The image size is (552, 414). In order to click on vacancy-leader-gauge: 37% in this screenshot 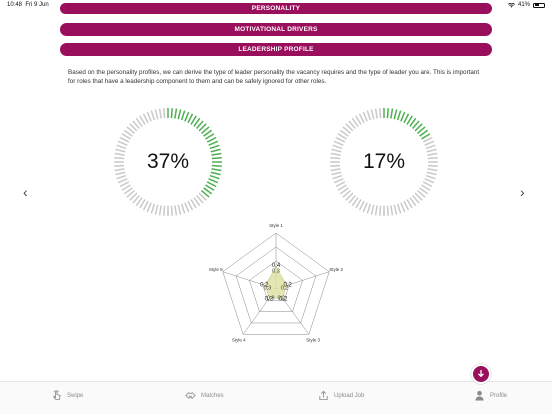, I will do `click(168, 162)`.